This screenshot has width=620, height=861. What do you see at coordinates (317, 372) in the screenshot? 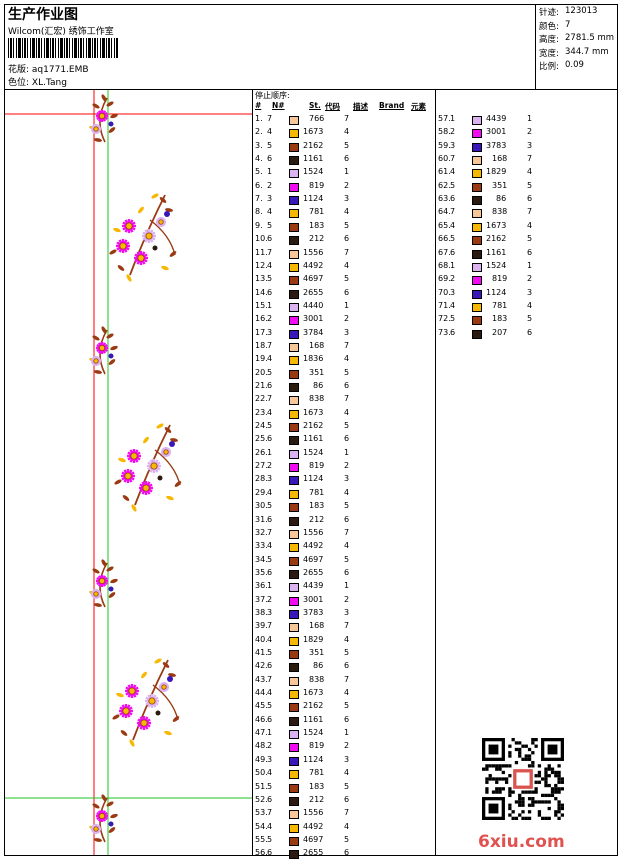
I see `stop-code: 351` at bounding box center [317, 372].